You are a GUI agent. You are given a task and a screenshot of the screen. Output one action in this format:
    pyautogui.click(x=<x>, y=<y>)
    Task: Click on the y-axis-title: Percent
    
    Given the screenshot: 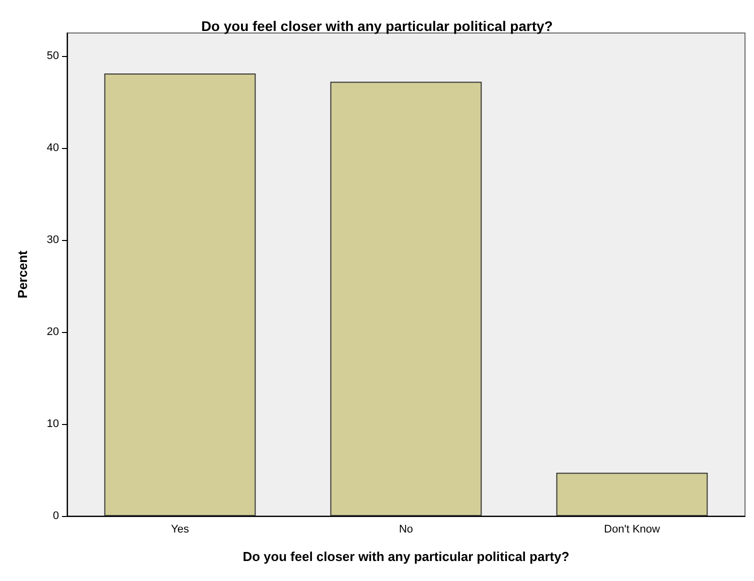 What is the action you would take?
    pyautogui.click(x=22, y=274)
    